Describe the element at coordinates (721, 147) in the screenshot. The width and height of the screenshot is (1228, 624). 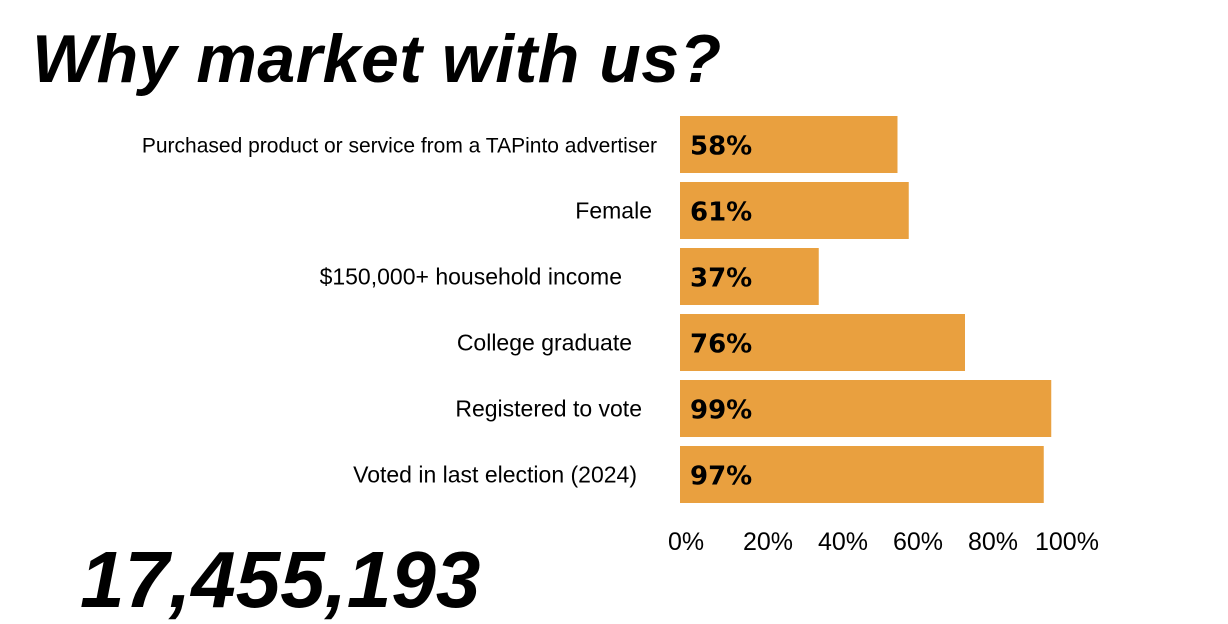
I see `value-label-0: 58%` at that location.